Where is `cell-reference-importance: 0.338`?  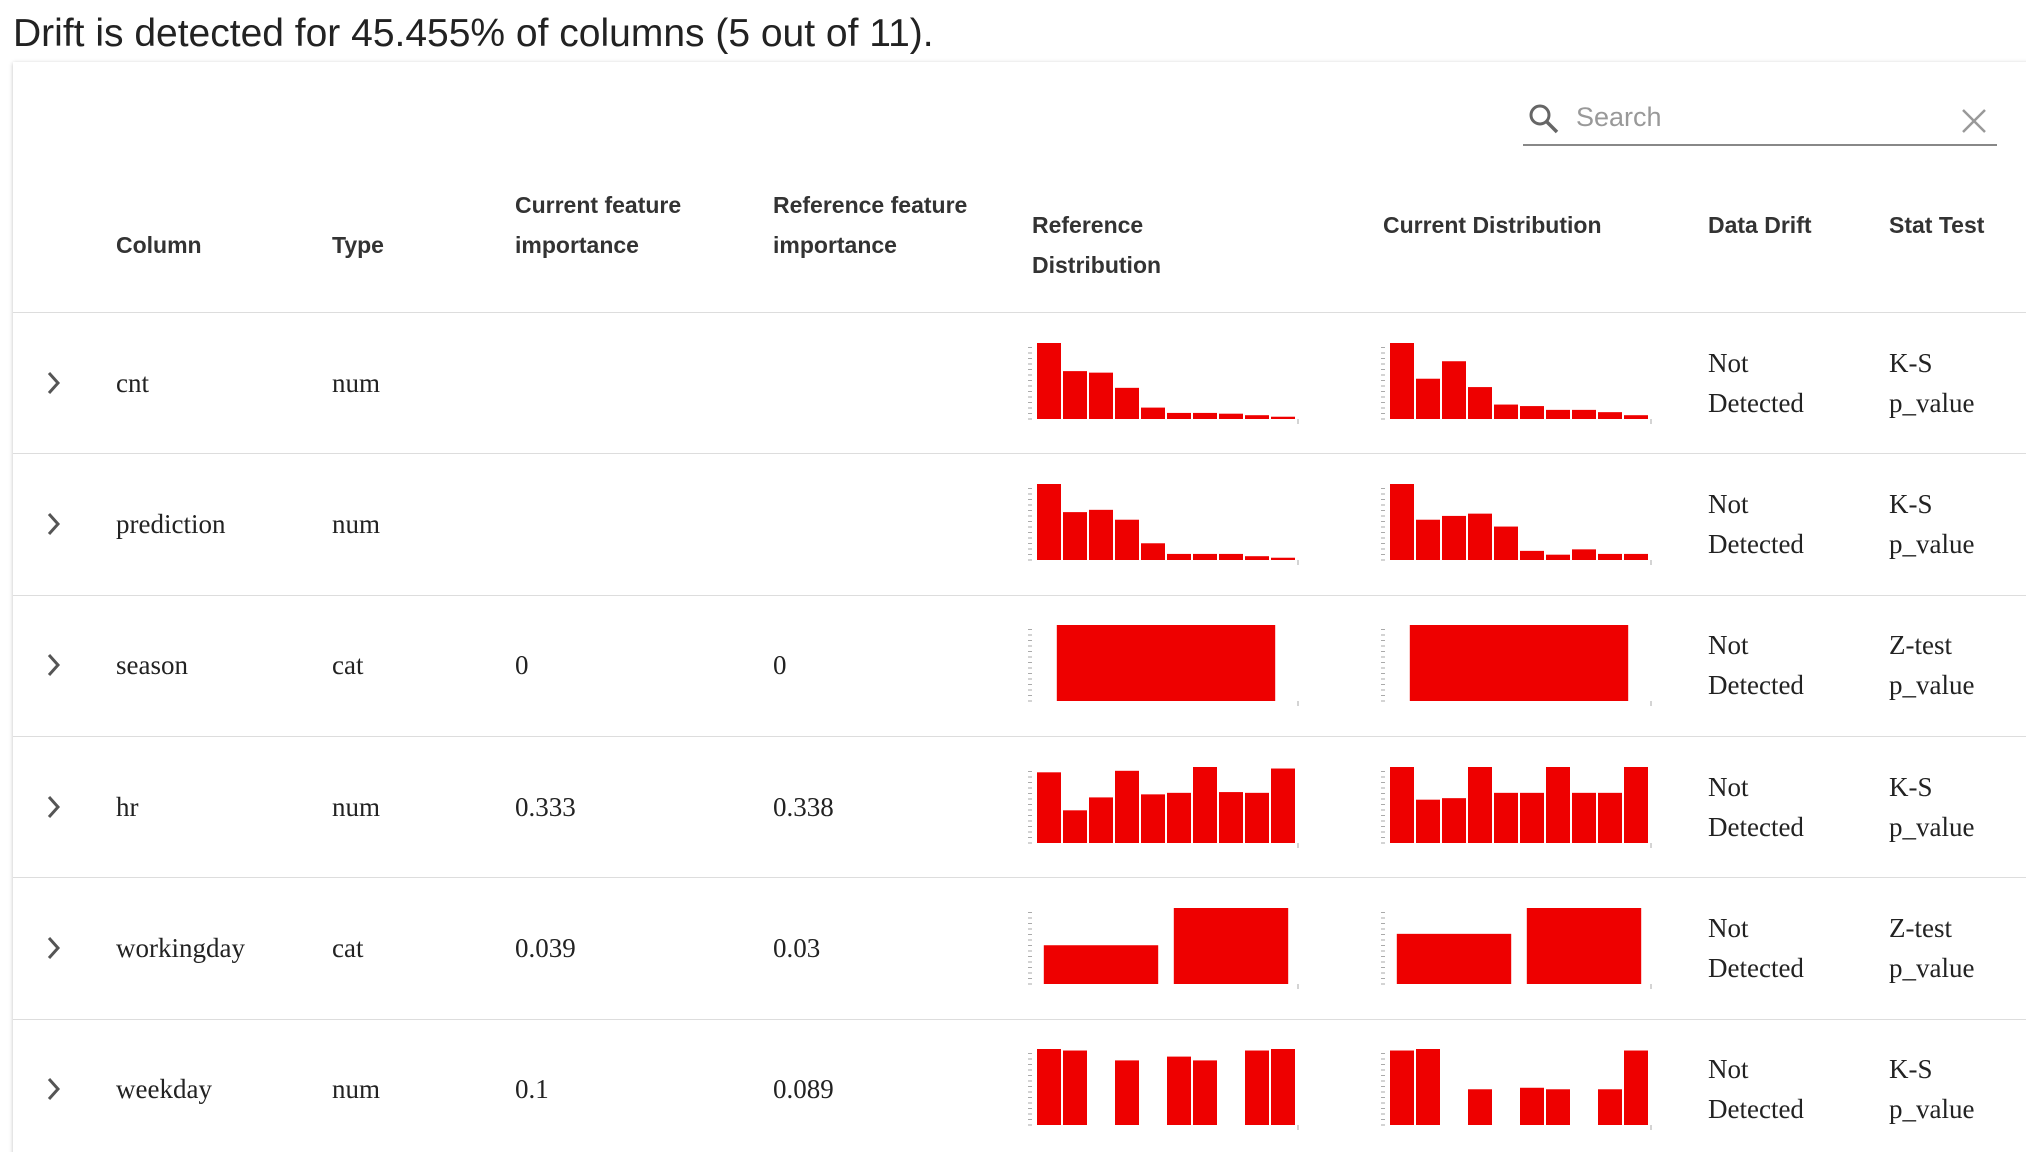 cell-reference-importance: 0.338 is located at coordinates (803, 806).